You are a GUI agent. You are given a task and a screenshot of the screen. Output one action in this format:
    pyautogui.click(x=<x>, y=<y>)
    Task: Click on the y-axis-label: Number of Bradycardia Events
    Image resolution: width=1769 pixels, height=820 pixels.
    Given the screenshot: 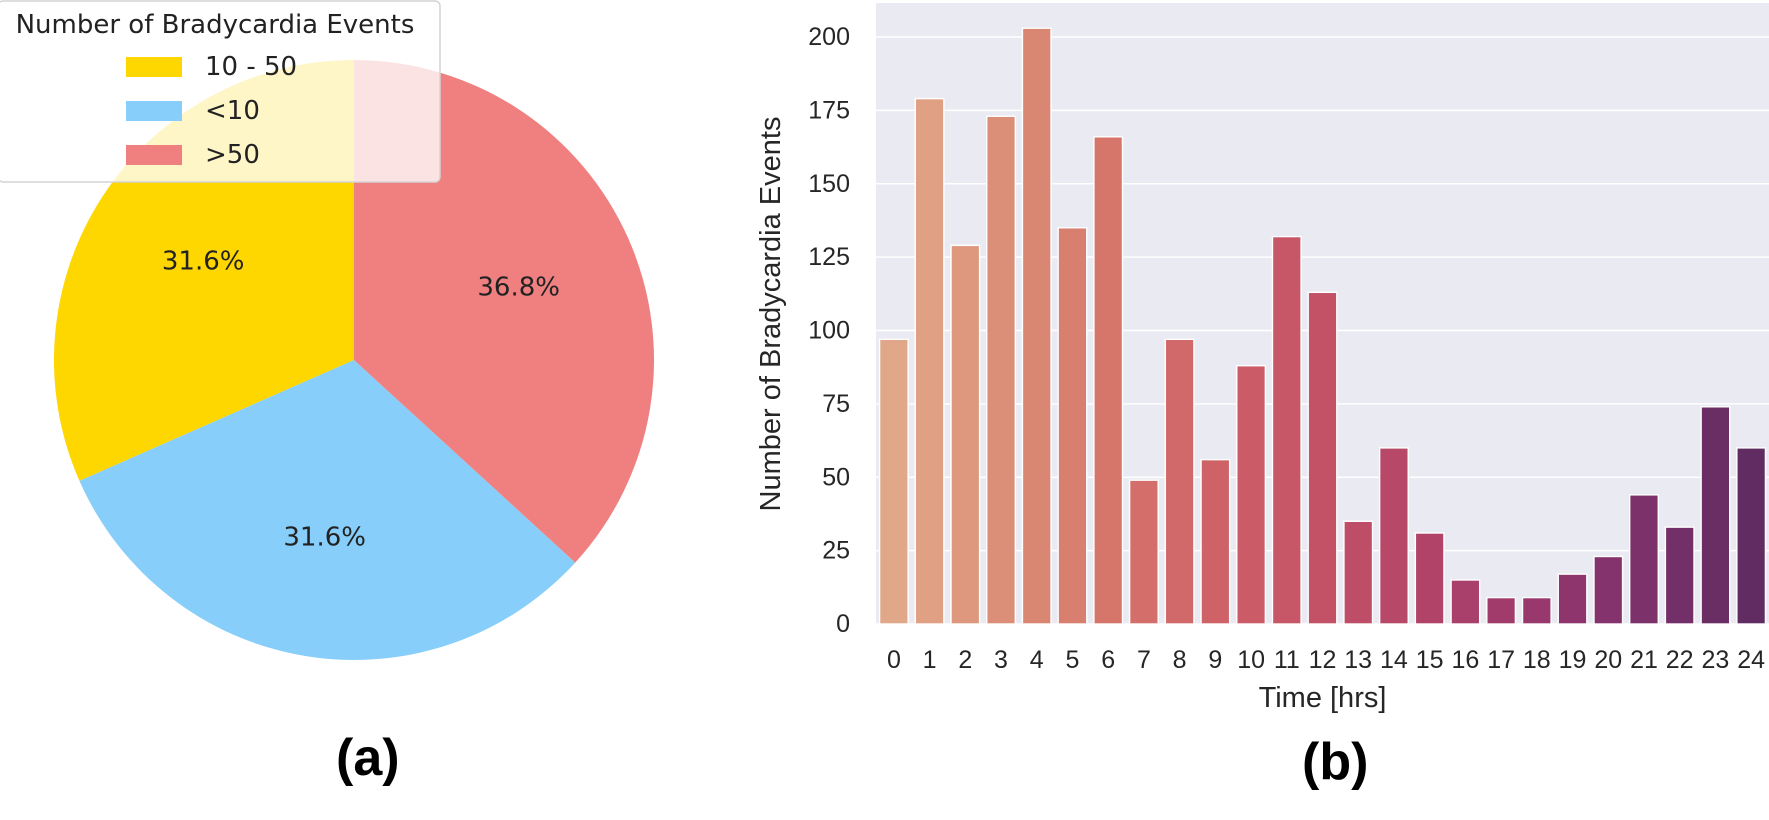 What is the action you would take?
    pyautogui.click(x=771, y=314)
    